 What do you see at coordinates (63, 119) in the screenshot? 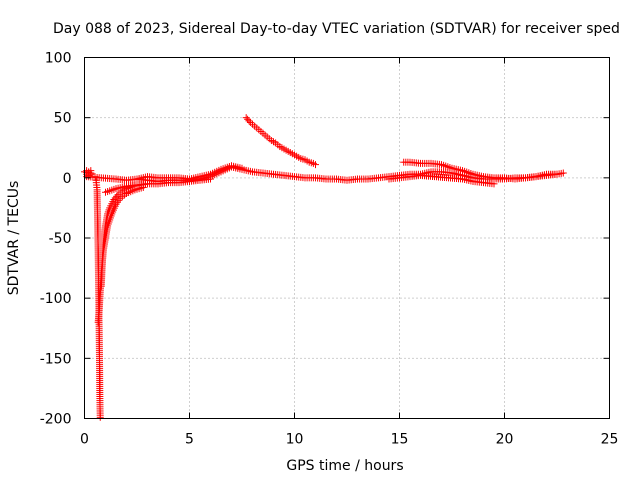
I see `y-tick-label: 50` at bounding box center [63, 119].